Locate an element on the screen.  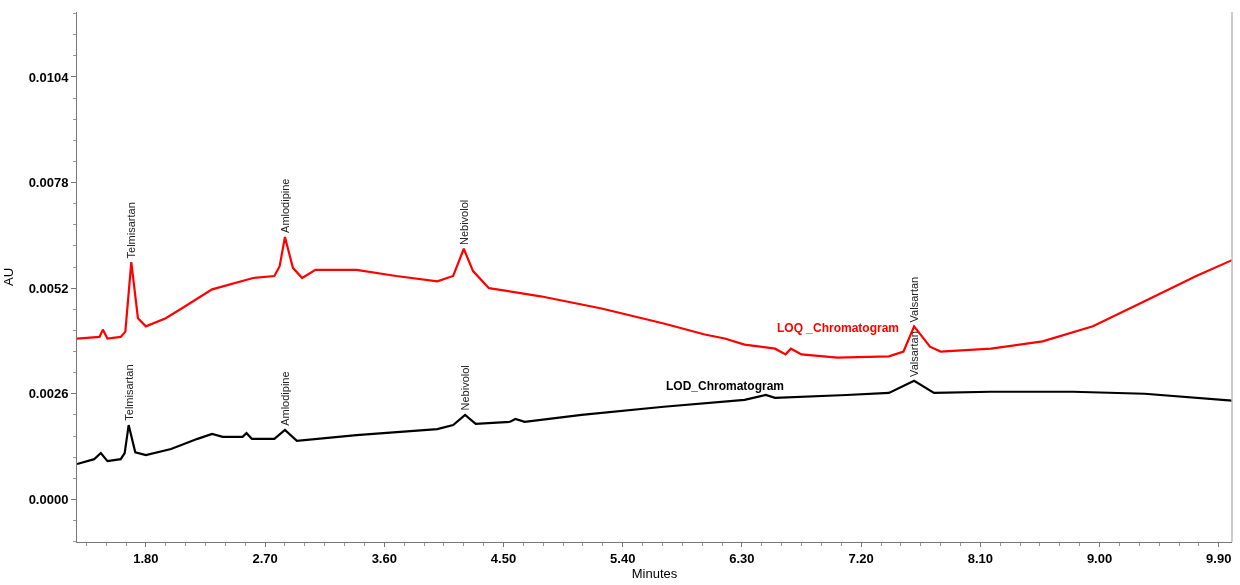
x-tick-label: 9.90 is located at coordinates (1219, 558).